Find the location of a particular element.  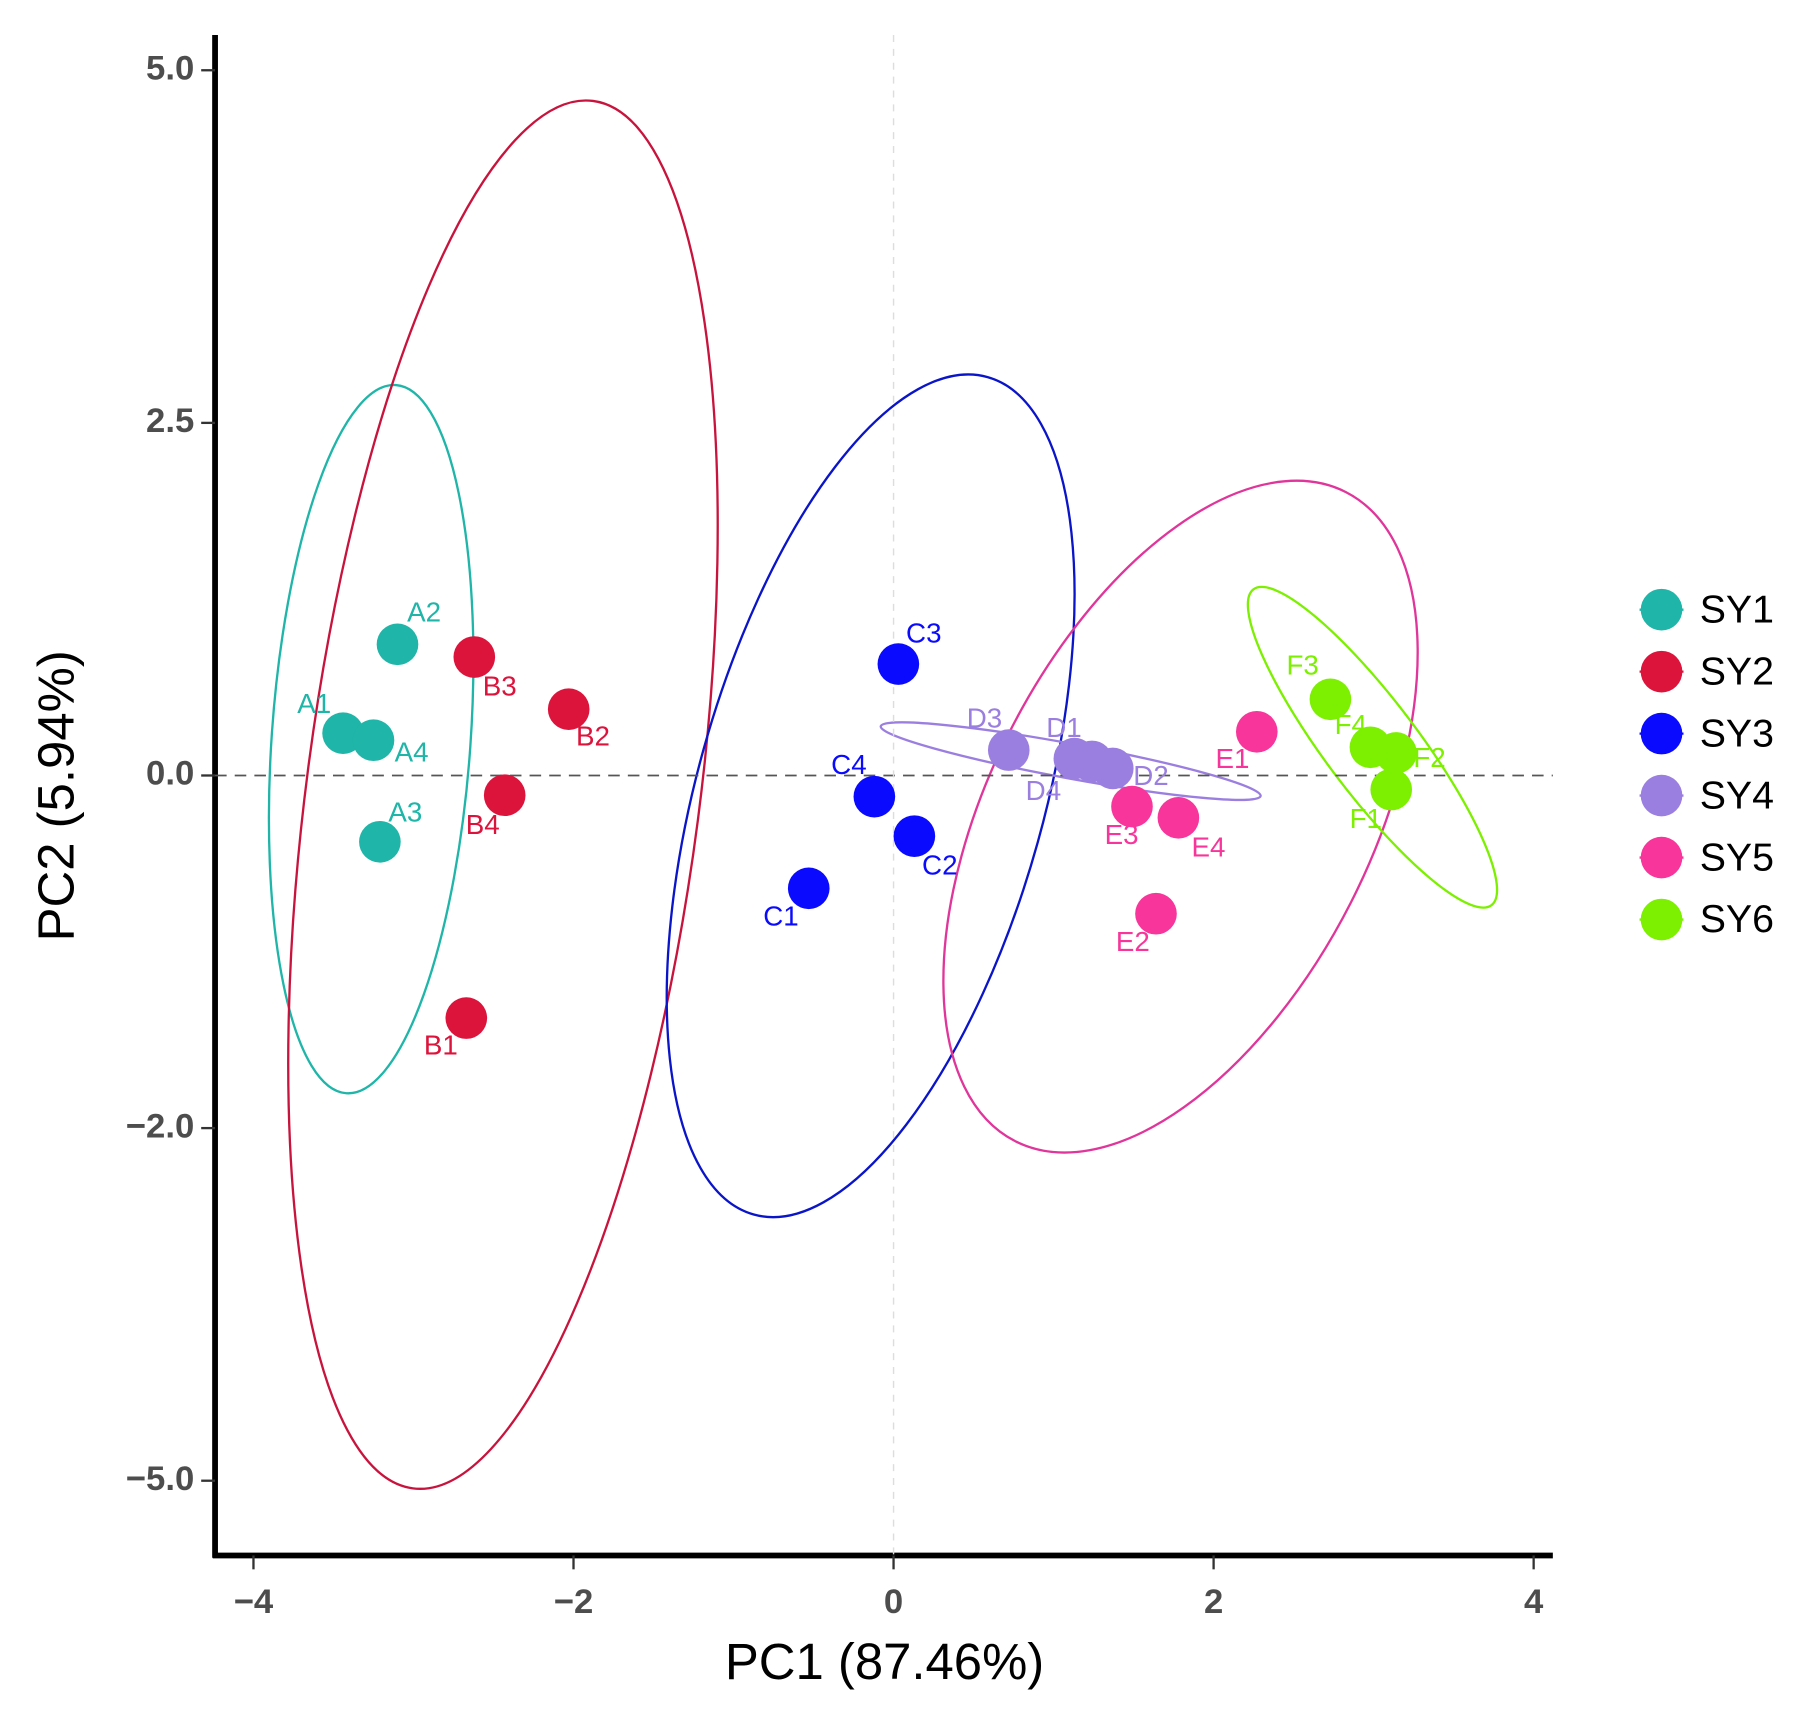

y-axis-title: PC2 (5.94%) is located at coordinates (56, 795).